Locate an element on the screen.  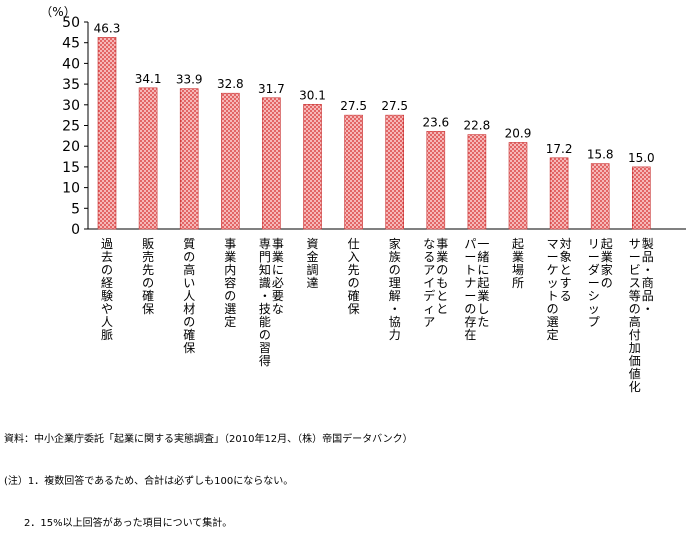
category-label-char: 場 is located at coordinates (518, 270).